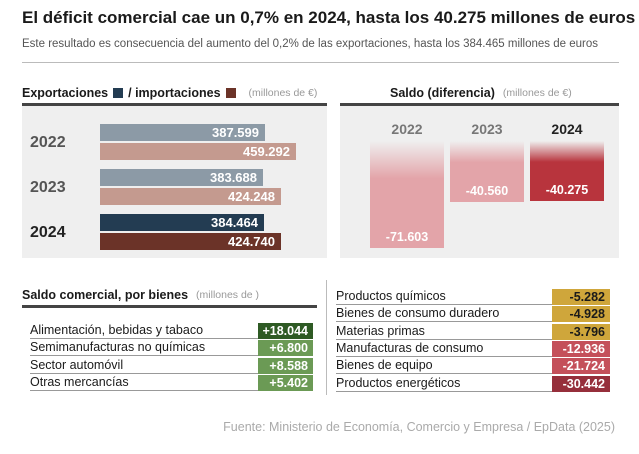 The width and height of the screenshot is (639, 454). What do you see at coordinates (285, 382) in the screenshot?
I see `positive-good-value: +5.402` at bounding box center [285, 382].